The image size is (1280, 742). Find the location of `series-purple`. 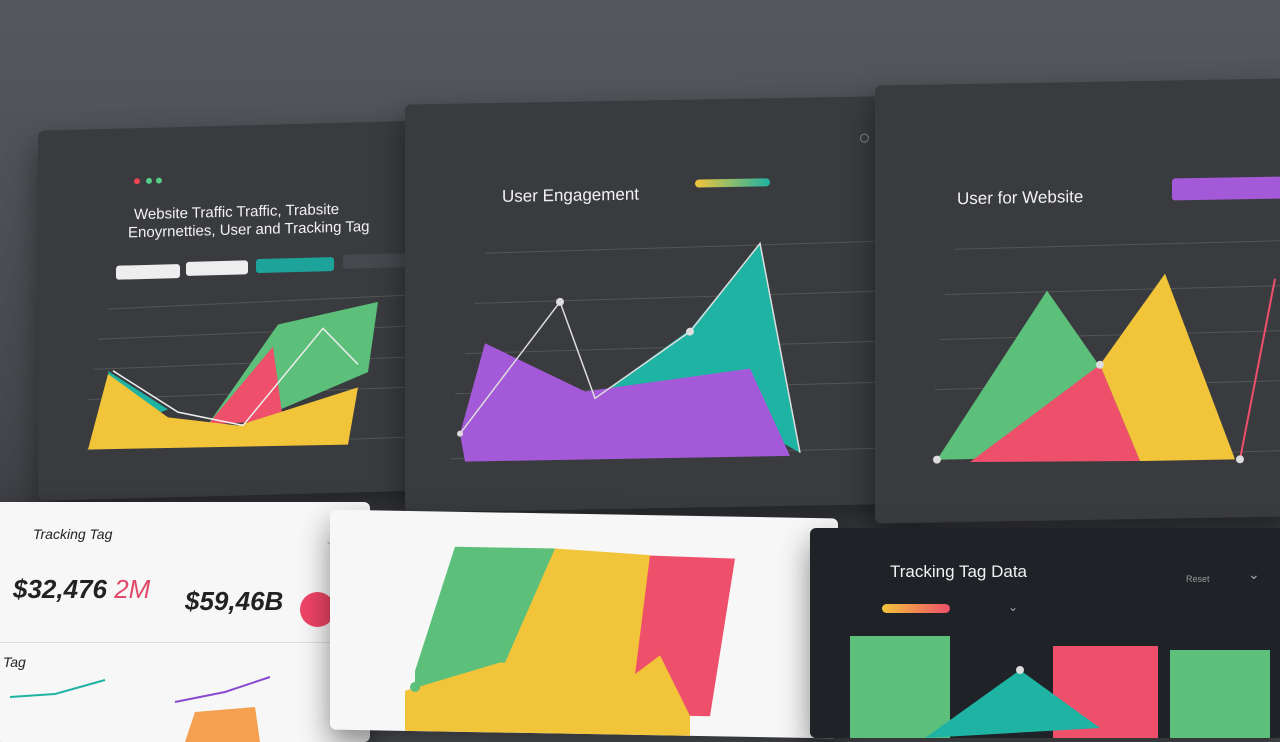

series-purple is located at coordinates (625, 402).